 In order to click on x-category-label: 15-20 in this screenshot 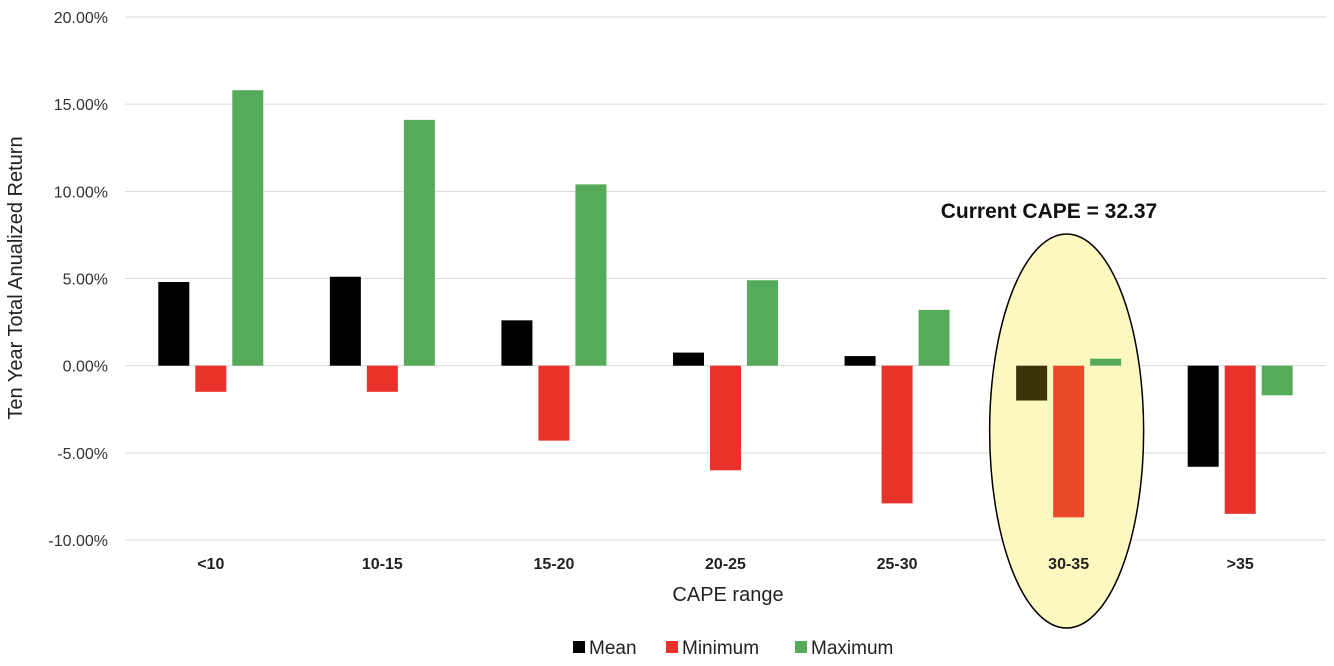, I will do `click(553, 564)`.